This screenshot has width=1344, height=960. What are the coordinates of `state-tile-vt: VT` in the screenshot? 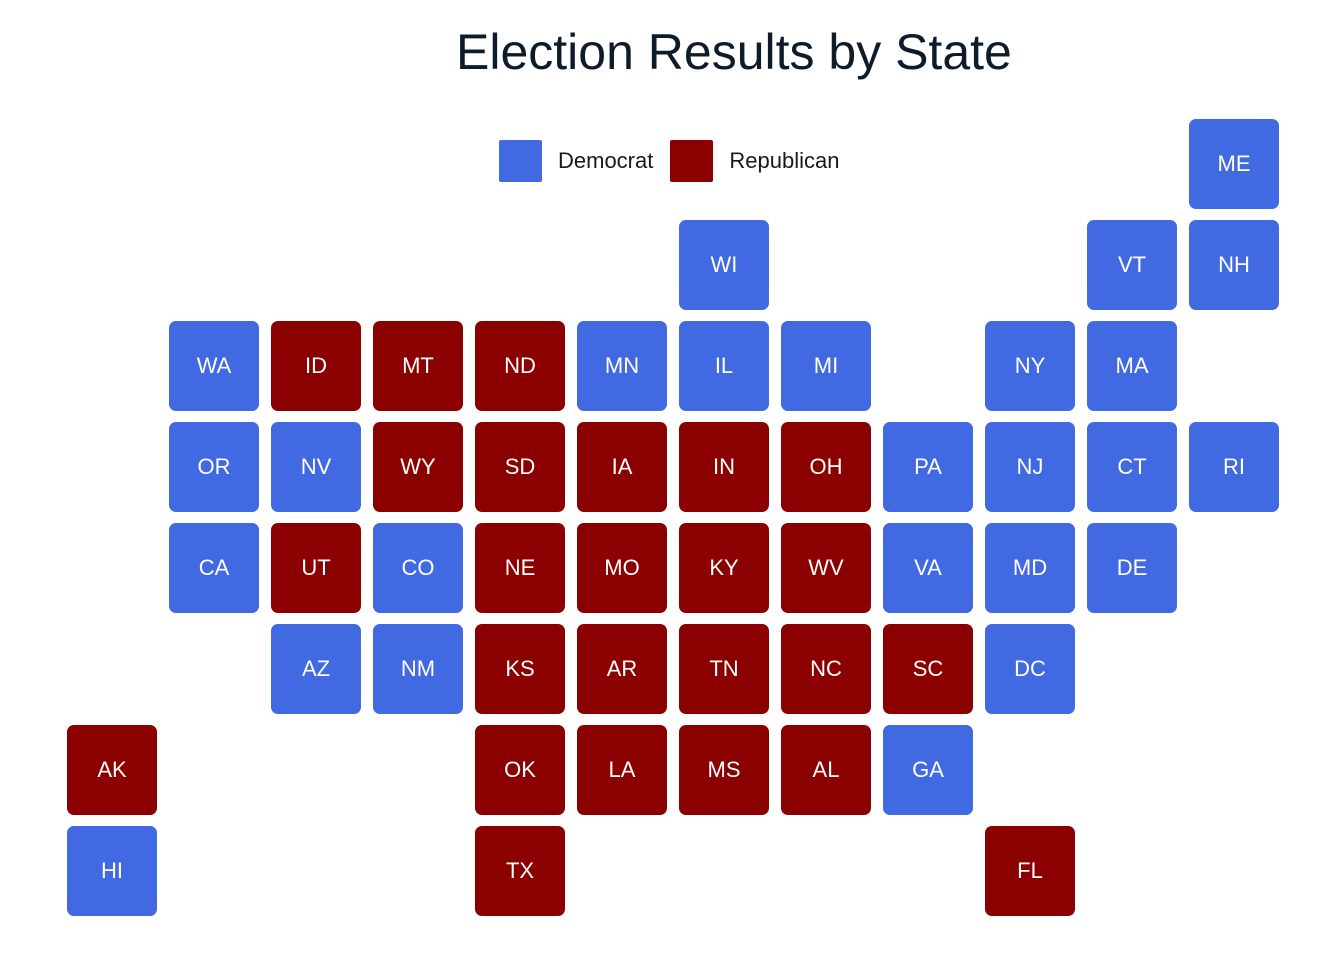 It's located at (1132, 265).